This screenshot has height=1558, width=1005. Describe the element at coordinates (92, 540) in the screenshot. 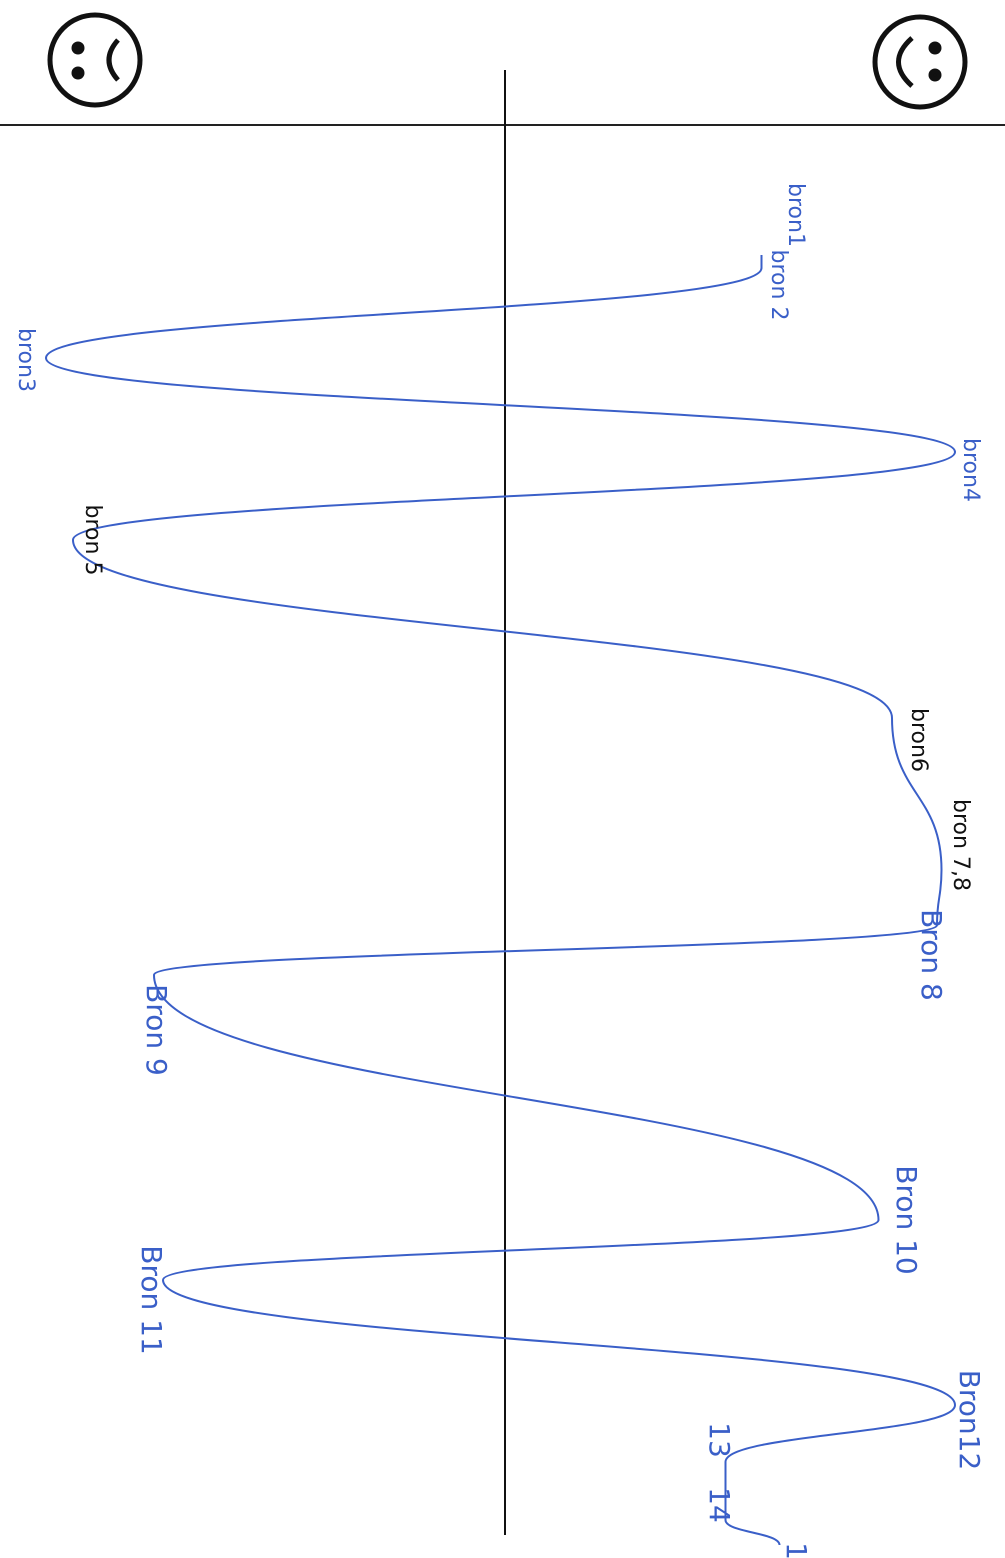

I see `point-label: bron 5` at that location.